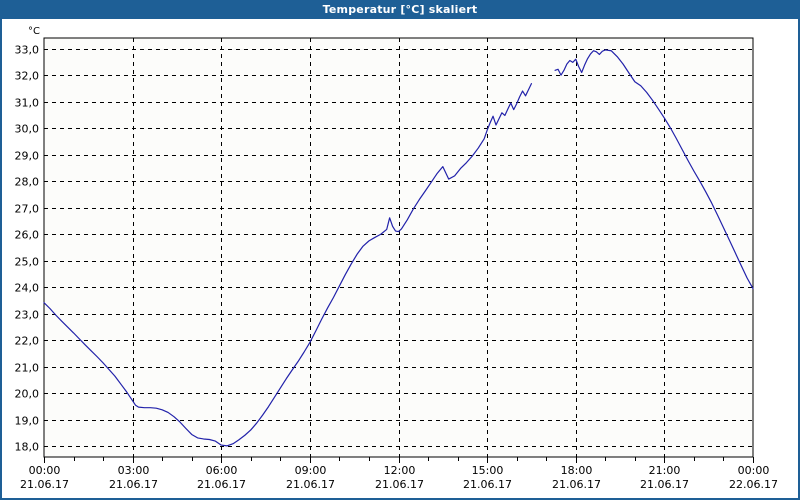  What do you see at coordinates (27, 394) in the screenshot?
I see `y-axis-tick-label: 20,0` at bounding box center [27, 394].